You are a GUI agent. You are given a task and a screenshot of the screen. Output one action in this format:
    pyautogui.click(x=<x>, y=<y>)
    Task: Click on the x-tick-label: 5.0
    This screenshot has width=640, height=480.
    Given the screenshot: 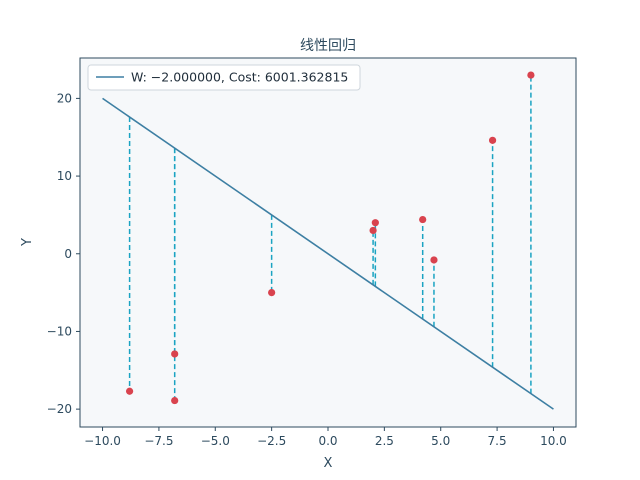 What is the action you would take?
    pyautogui.click(x=440, y=441)
    